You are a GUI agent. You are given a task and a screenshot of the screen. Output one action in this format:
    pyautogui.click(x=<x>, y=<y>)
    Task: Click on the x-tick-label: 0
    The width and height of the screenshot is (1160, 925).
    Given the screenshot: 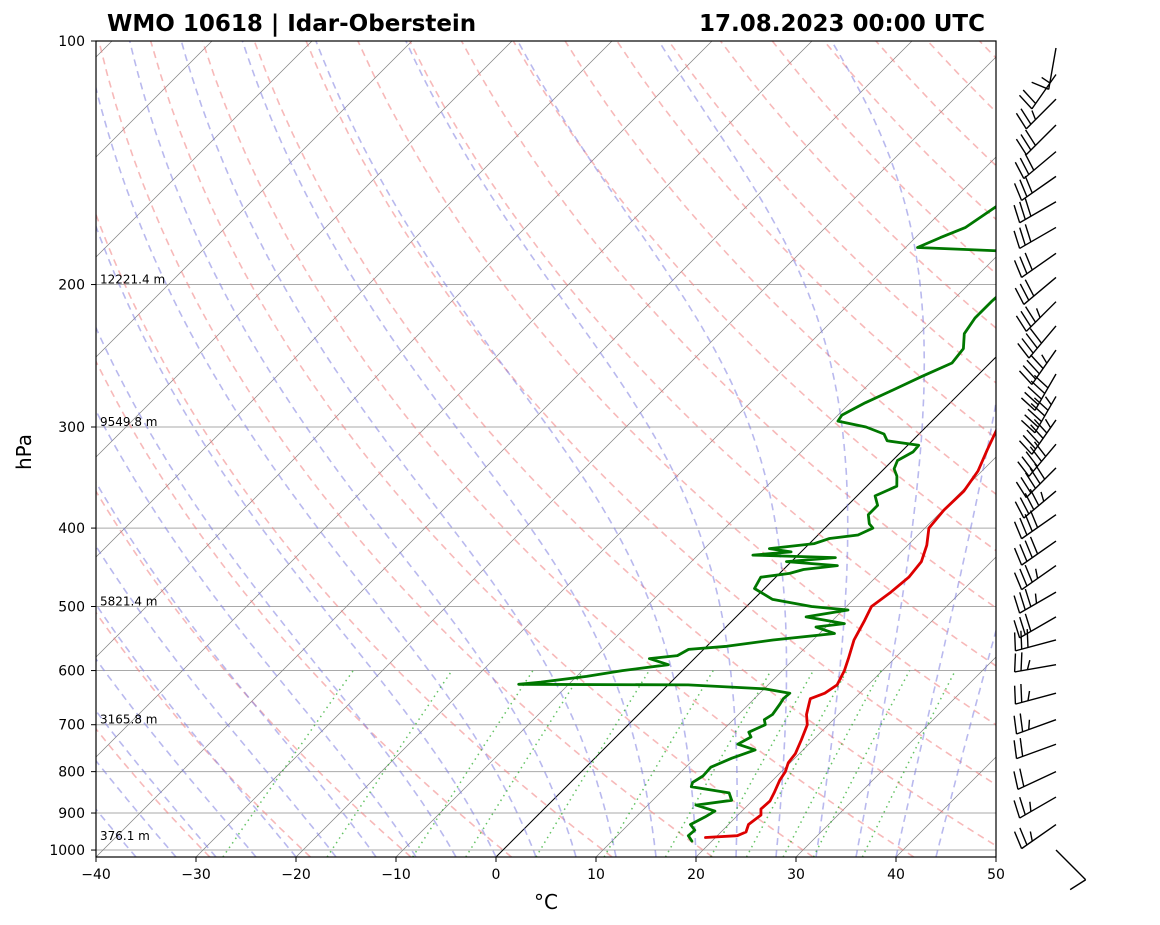 What is the action you would take?
    pyautogui.click(x=496, y=875)
    